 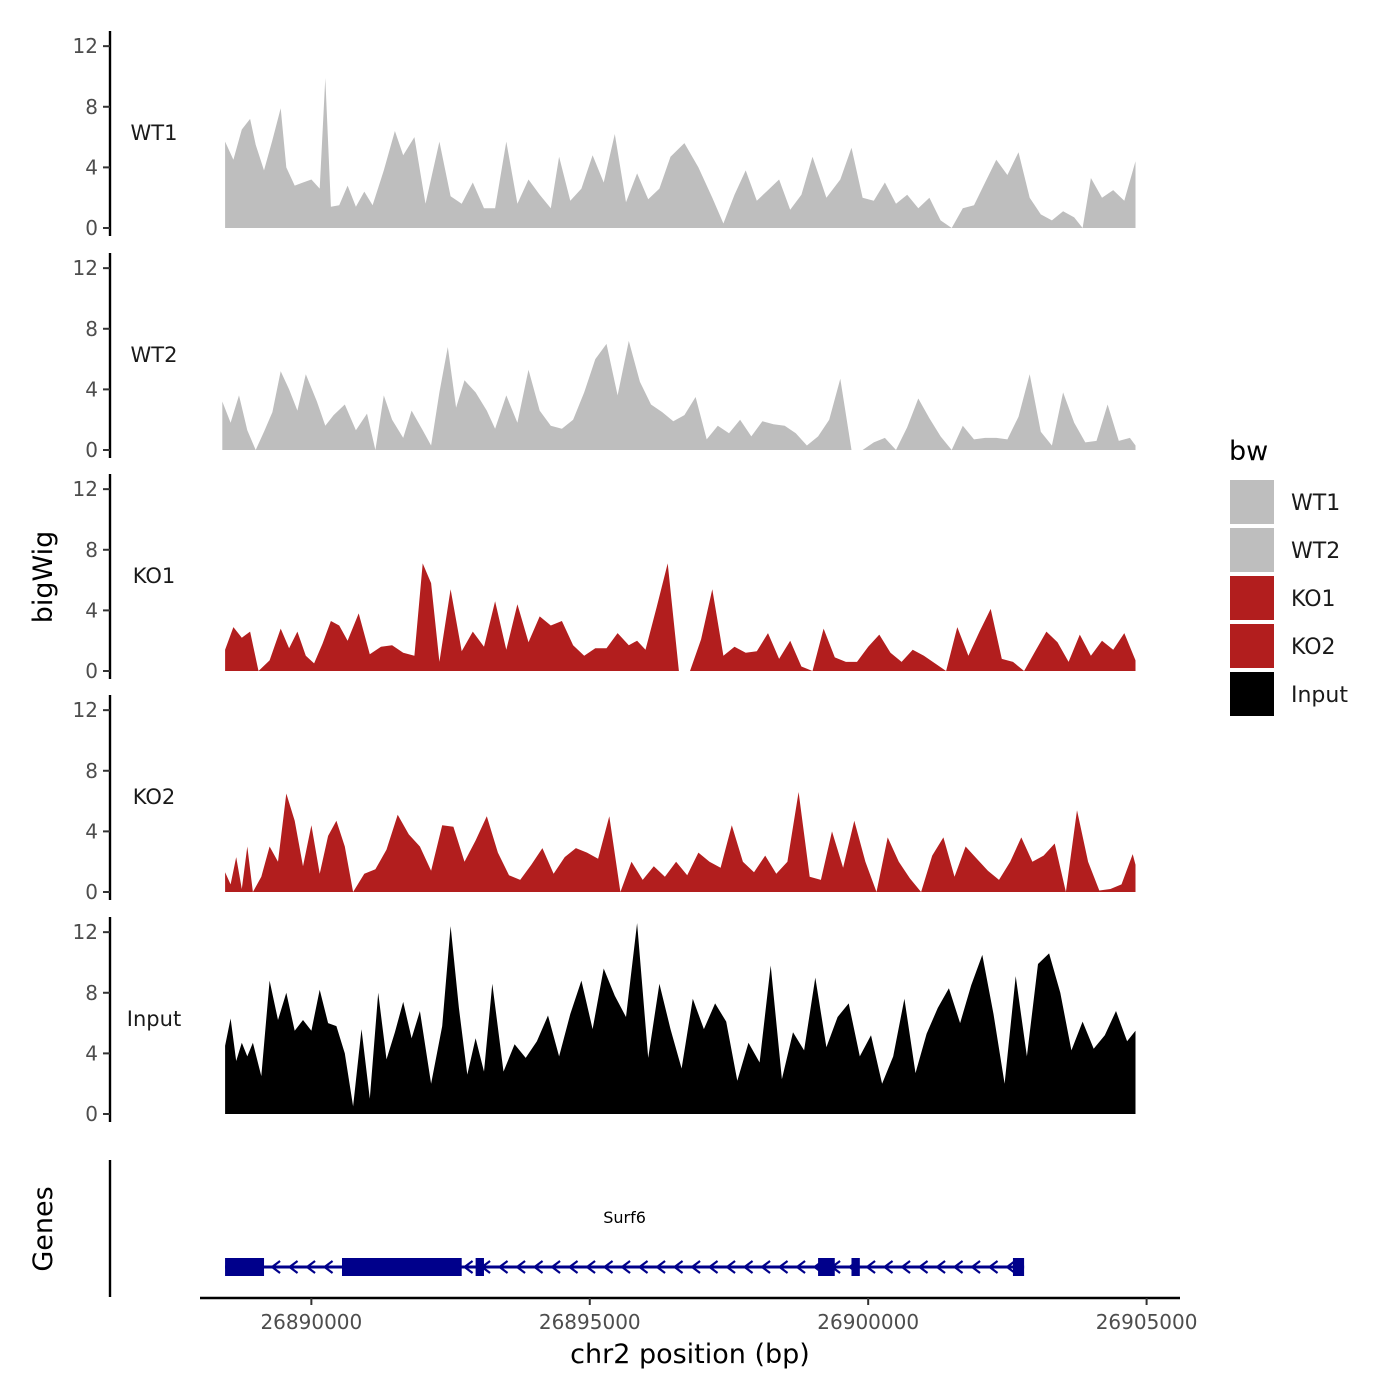 What do you see at coordinates (1315, 551) in the screenshot?
I see `legend-label-wt2: WT2` at bounding box center [1315, 551].